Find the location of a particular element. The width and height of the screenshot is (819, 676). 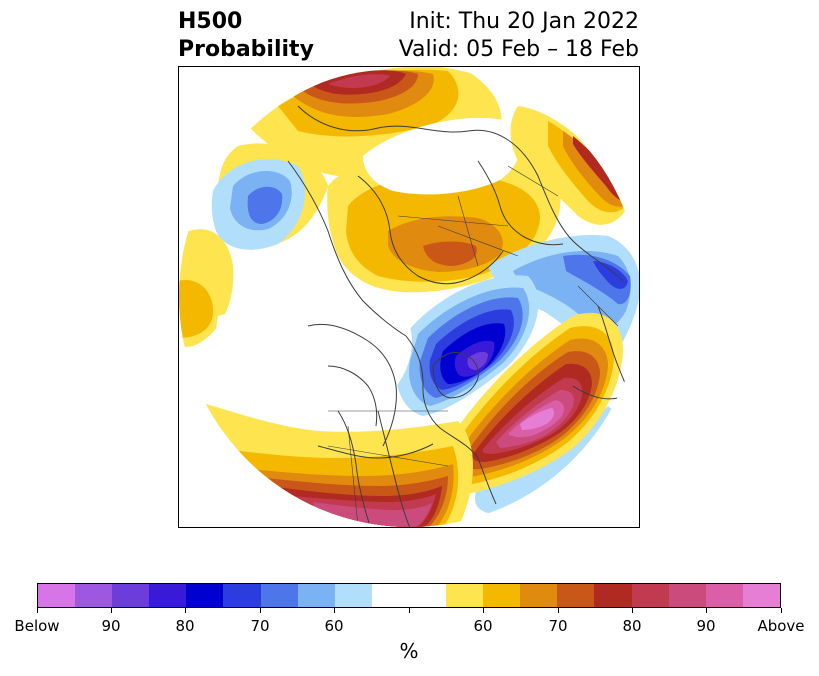

neutral-patch-arctic is located at coordinates (442, 156).